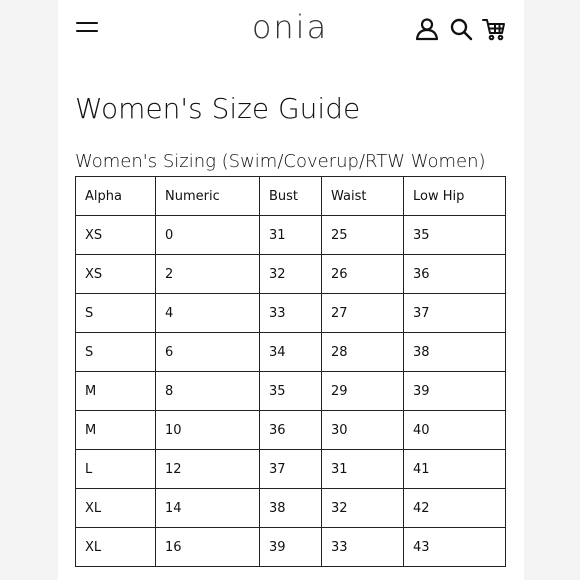  What do you see at coordinates (454, 469) in the screenshot?
I see `cell-low-hip: 41` at bounding box center [454, 469].